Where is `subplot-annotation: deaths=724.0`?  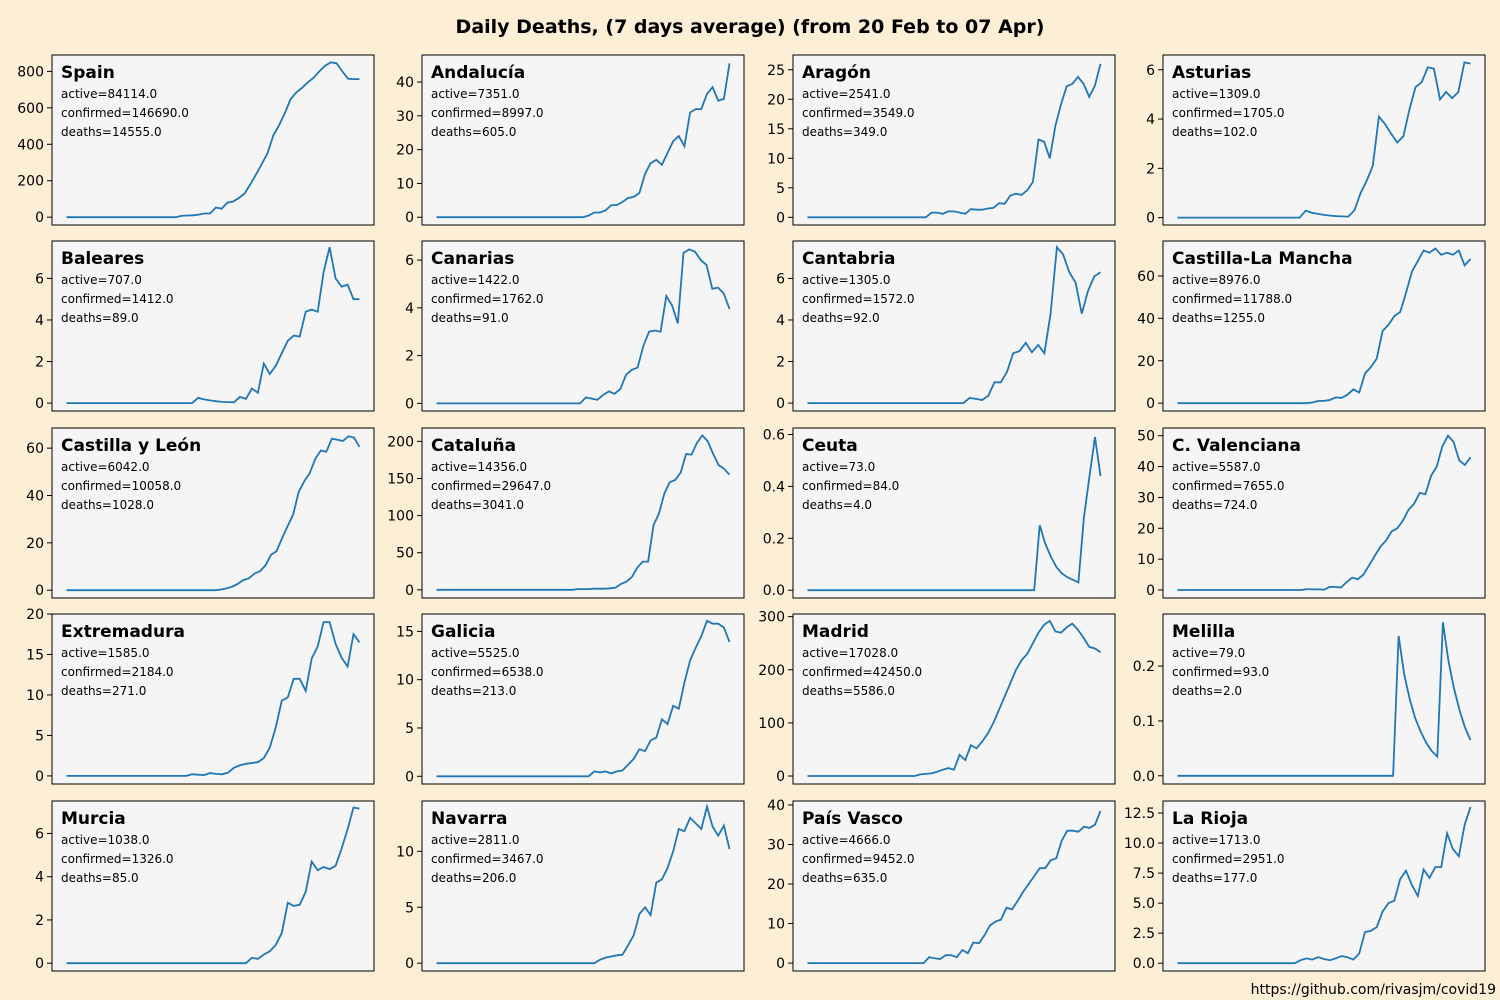
subplot-annotation: deaths=724.0 is located at coordinates (1214, 505).